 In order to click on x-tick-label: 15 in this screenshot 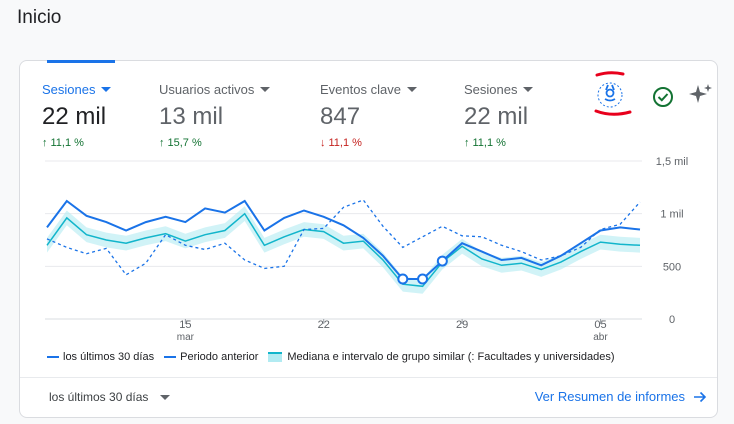, I will do `click(185, 325)`.